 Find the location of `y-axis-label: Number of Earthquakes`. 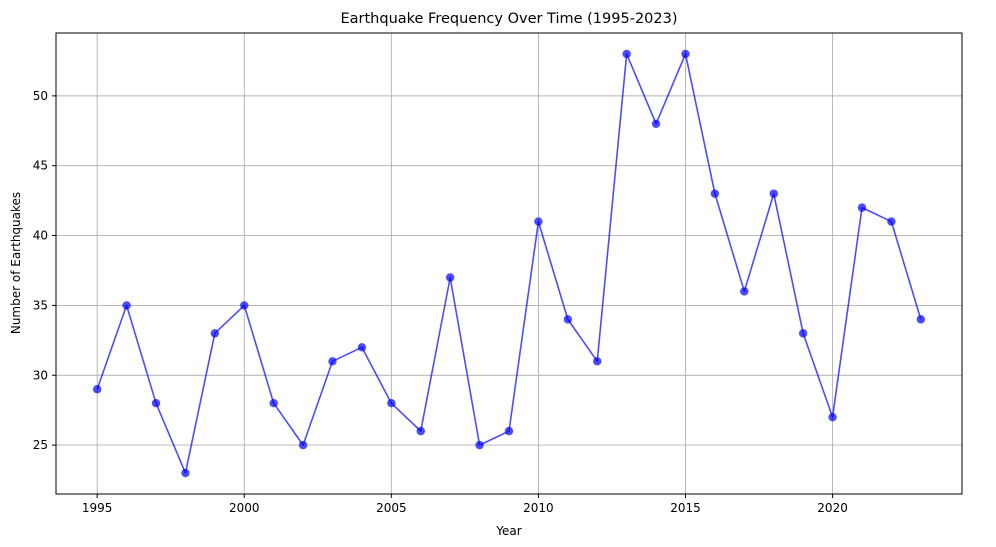

y-axis-label: Number of Earthquakes is located at coordinates (16, 263).